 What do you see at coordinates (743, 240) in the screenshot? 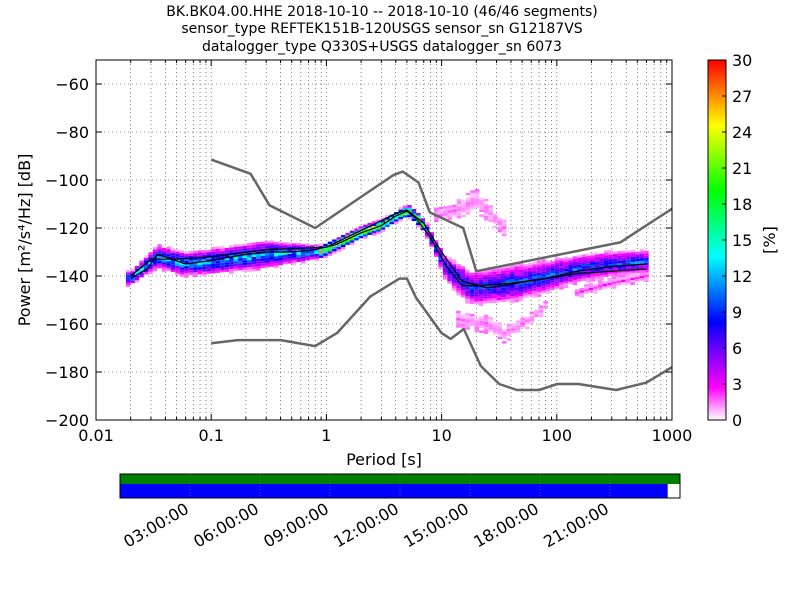
I see `colorbar: 0 3 6 9 12 15 18 21 24 27 30 [%]` at bounding box center [743, 240].